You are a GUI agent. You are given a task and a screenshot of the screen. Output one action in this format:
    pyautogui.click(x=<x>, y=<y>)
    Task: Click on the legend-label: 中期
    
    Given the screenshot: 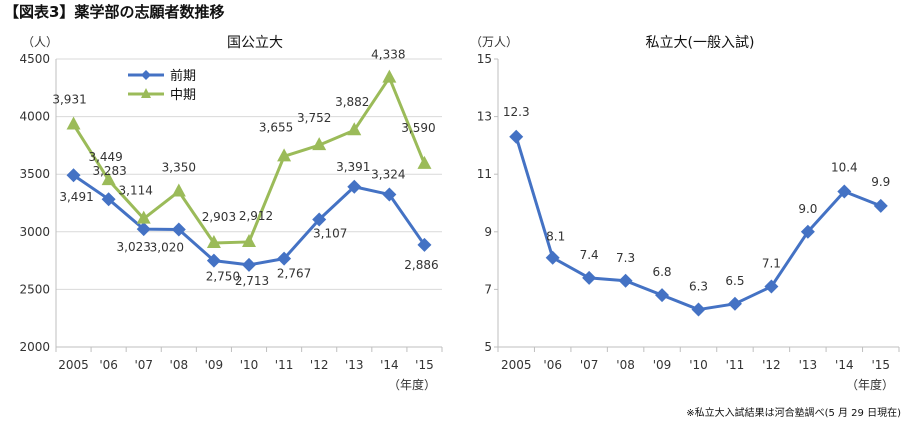 What is the action you would take?
    pyautogui.click(x=183, y=95)
    